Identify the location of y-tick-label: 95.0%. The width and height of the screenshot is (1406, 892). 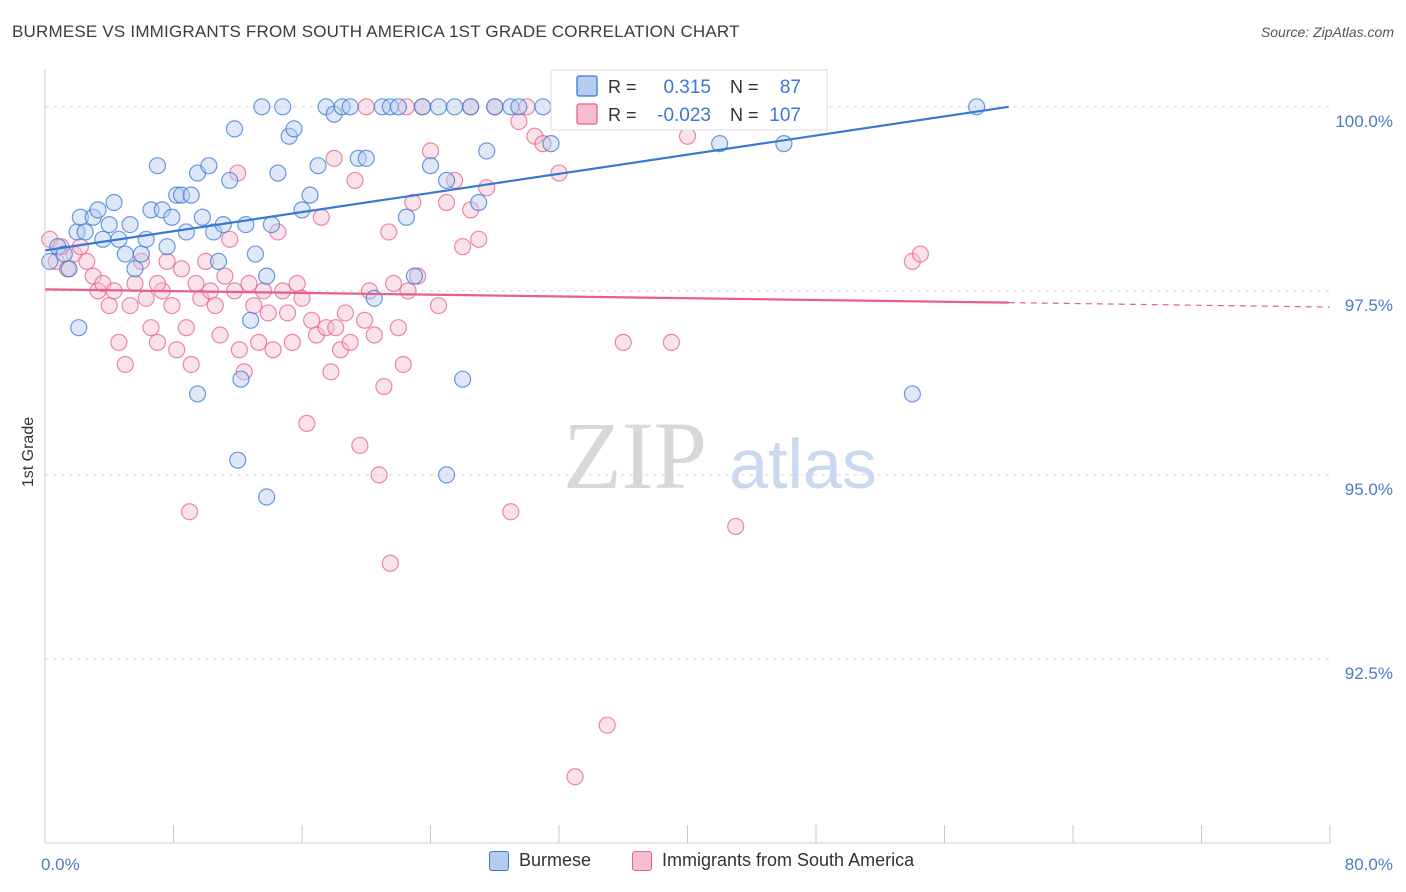
(1369, 489).